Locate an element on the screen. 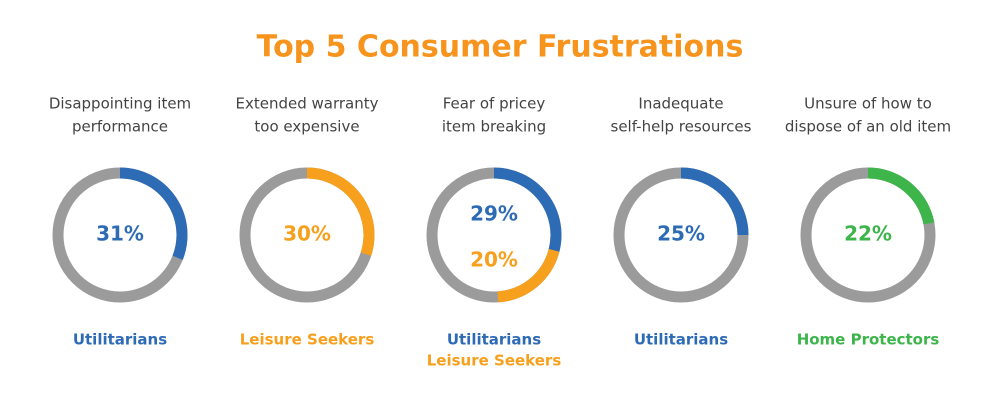  main-title: Top 5 Consumer Frustrations is located at coordinates (500, 47).